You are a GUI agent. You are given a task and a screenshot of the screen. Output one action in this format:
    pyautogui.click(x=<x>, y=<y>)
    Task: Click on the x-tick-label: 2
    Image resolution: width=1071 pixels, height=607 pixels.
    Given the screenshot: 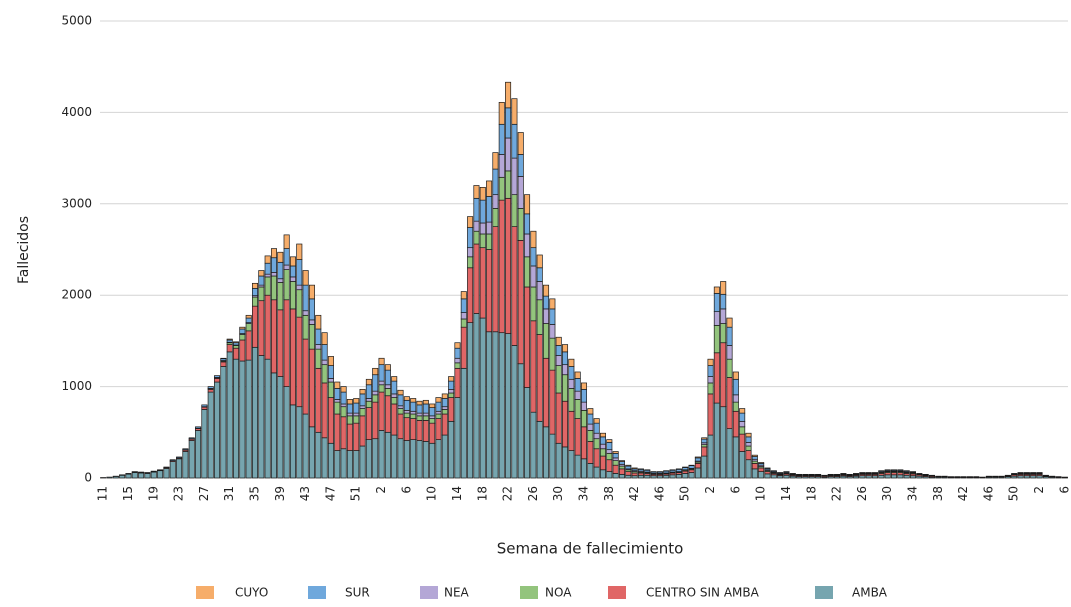 What is the action you would take?
    pyautogui.click(x=381, y=490)
    